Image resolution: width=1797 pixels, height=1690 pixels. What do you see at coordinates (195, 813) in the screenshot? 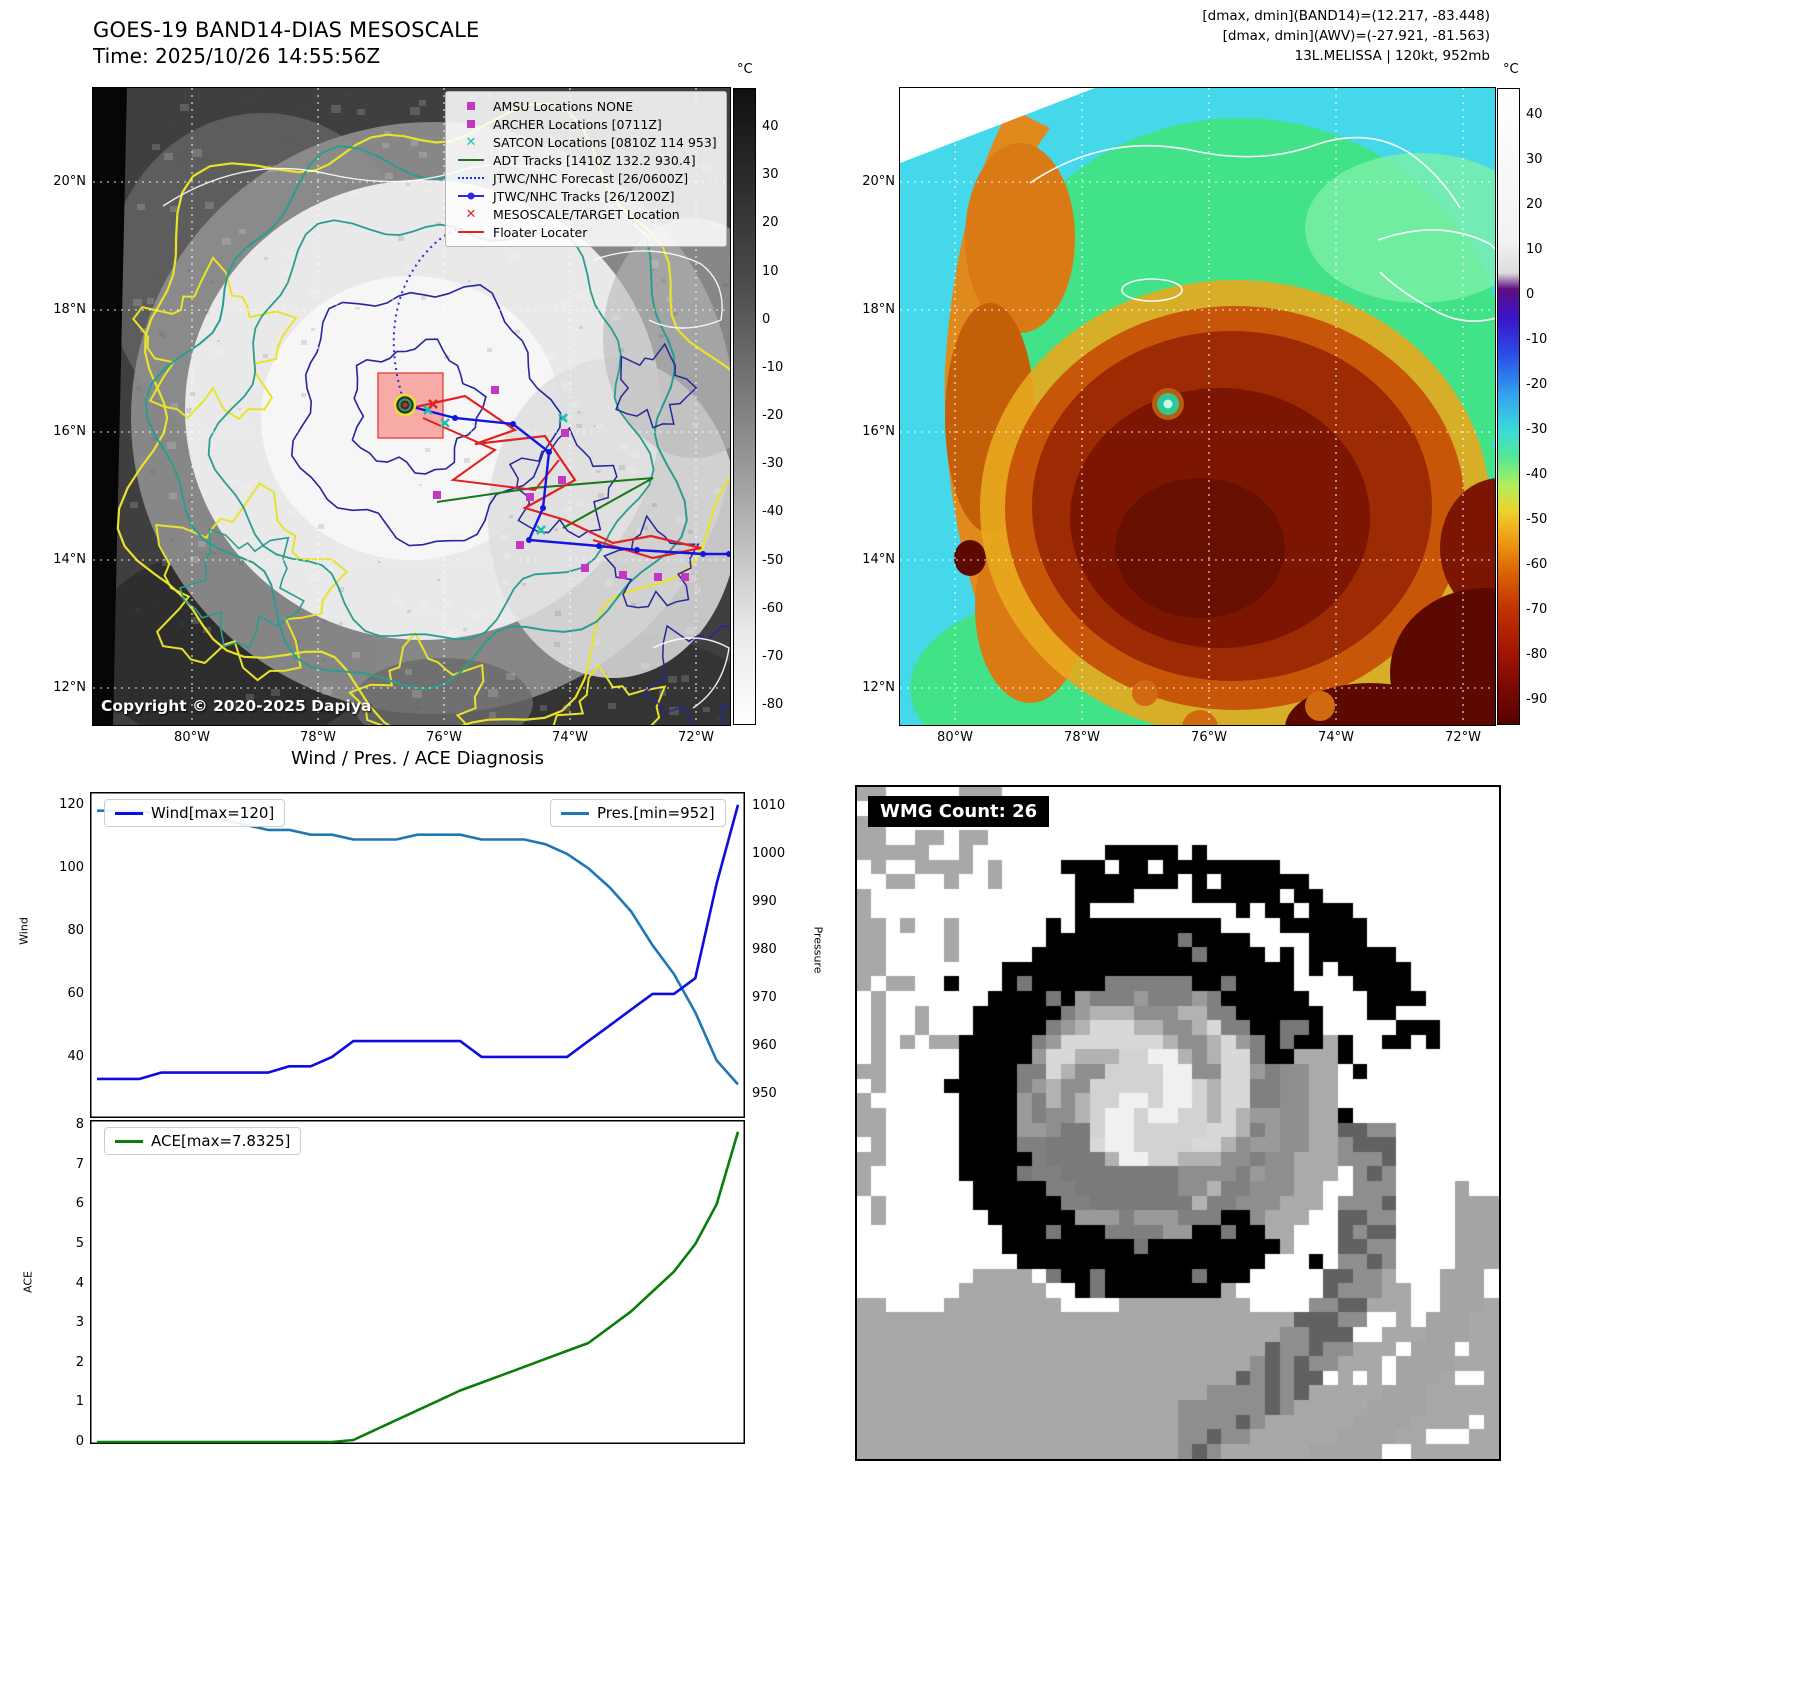
I see `wind-legend-box: Wind[max=120]` at bounding box center [195, 813].